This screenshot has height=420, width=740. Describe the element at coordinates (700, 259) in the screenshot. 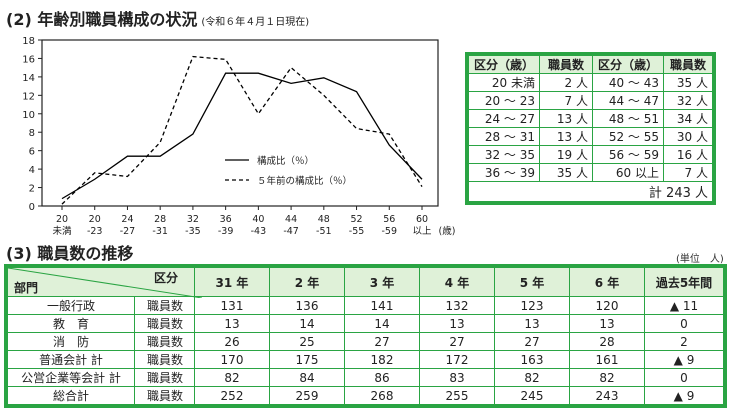

I see `unit-note: (単位 人)` at that location.